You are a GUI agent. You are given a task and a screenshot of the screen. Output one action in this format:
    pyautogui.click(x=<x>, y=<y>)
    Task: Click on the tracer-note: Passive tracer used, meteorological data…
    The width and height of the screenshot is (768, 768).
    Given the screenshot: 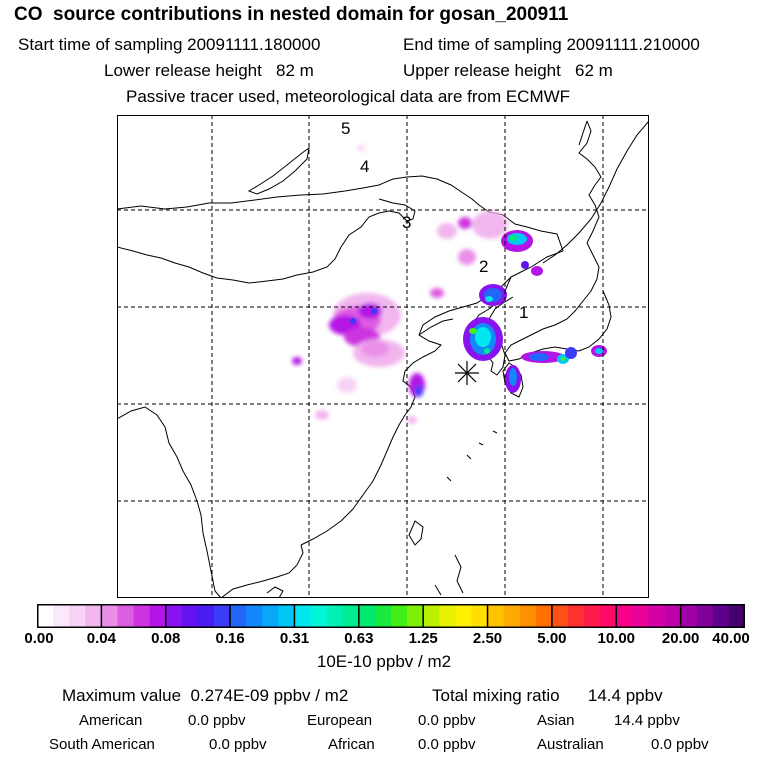 What is the action you would take?
    pyautogui.click(x=348, y=96)
    